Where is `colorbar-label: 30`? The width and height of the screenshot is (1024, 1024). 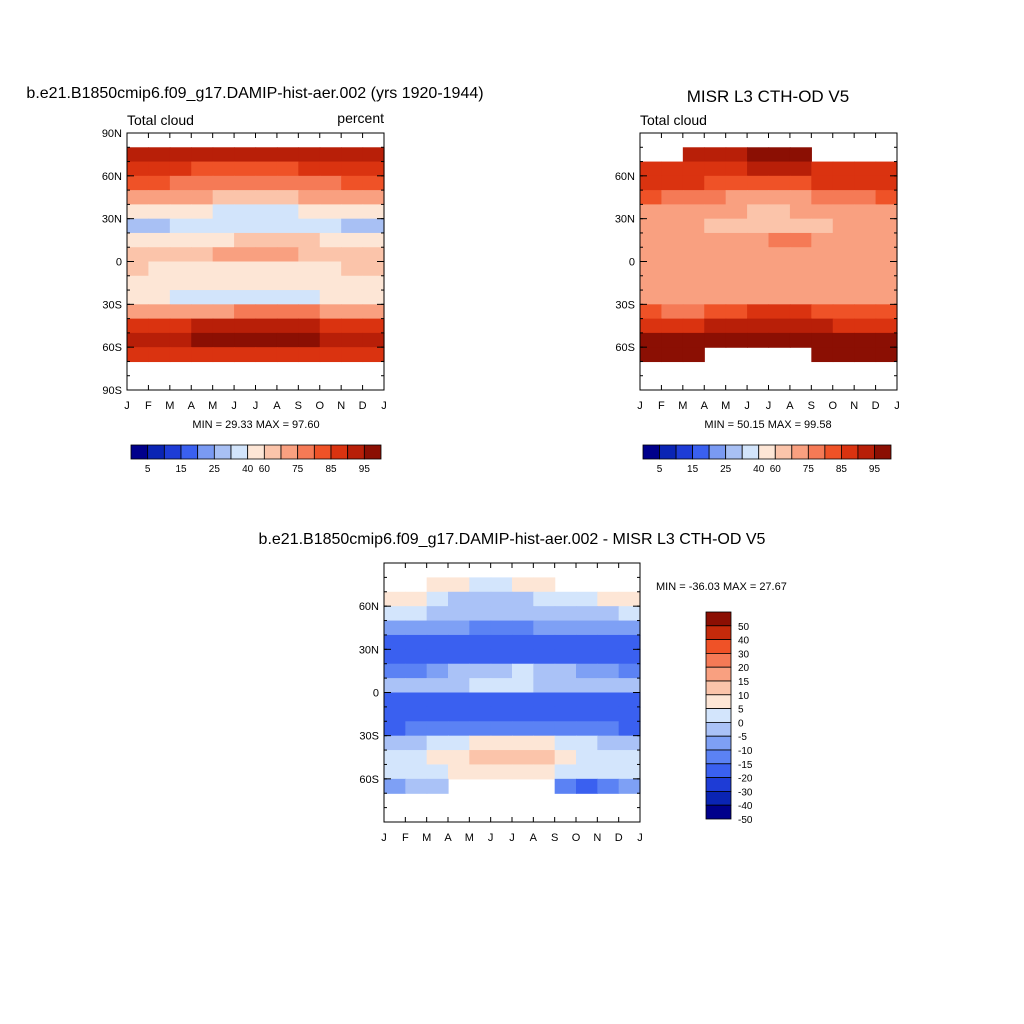 colorbar-label: 30 is located at coordinates (744, 654).